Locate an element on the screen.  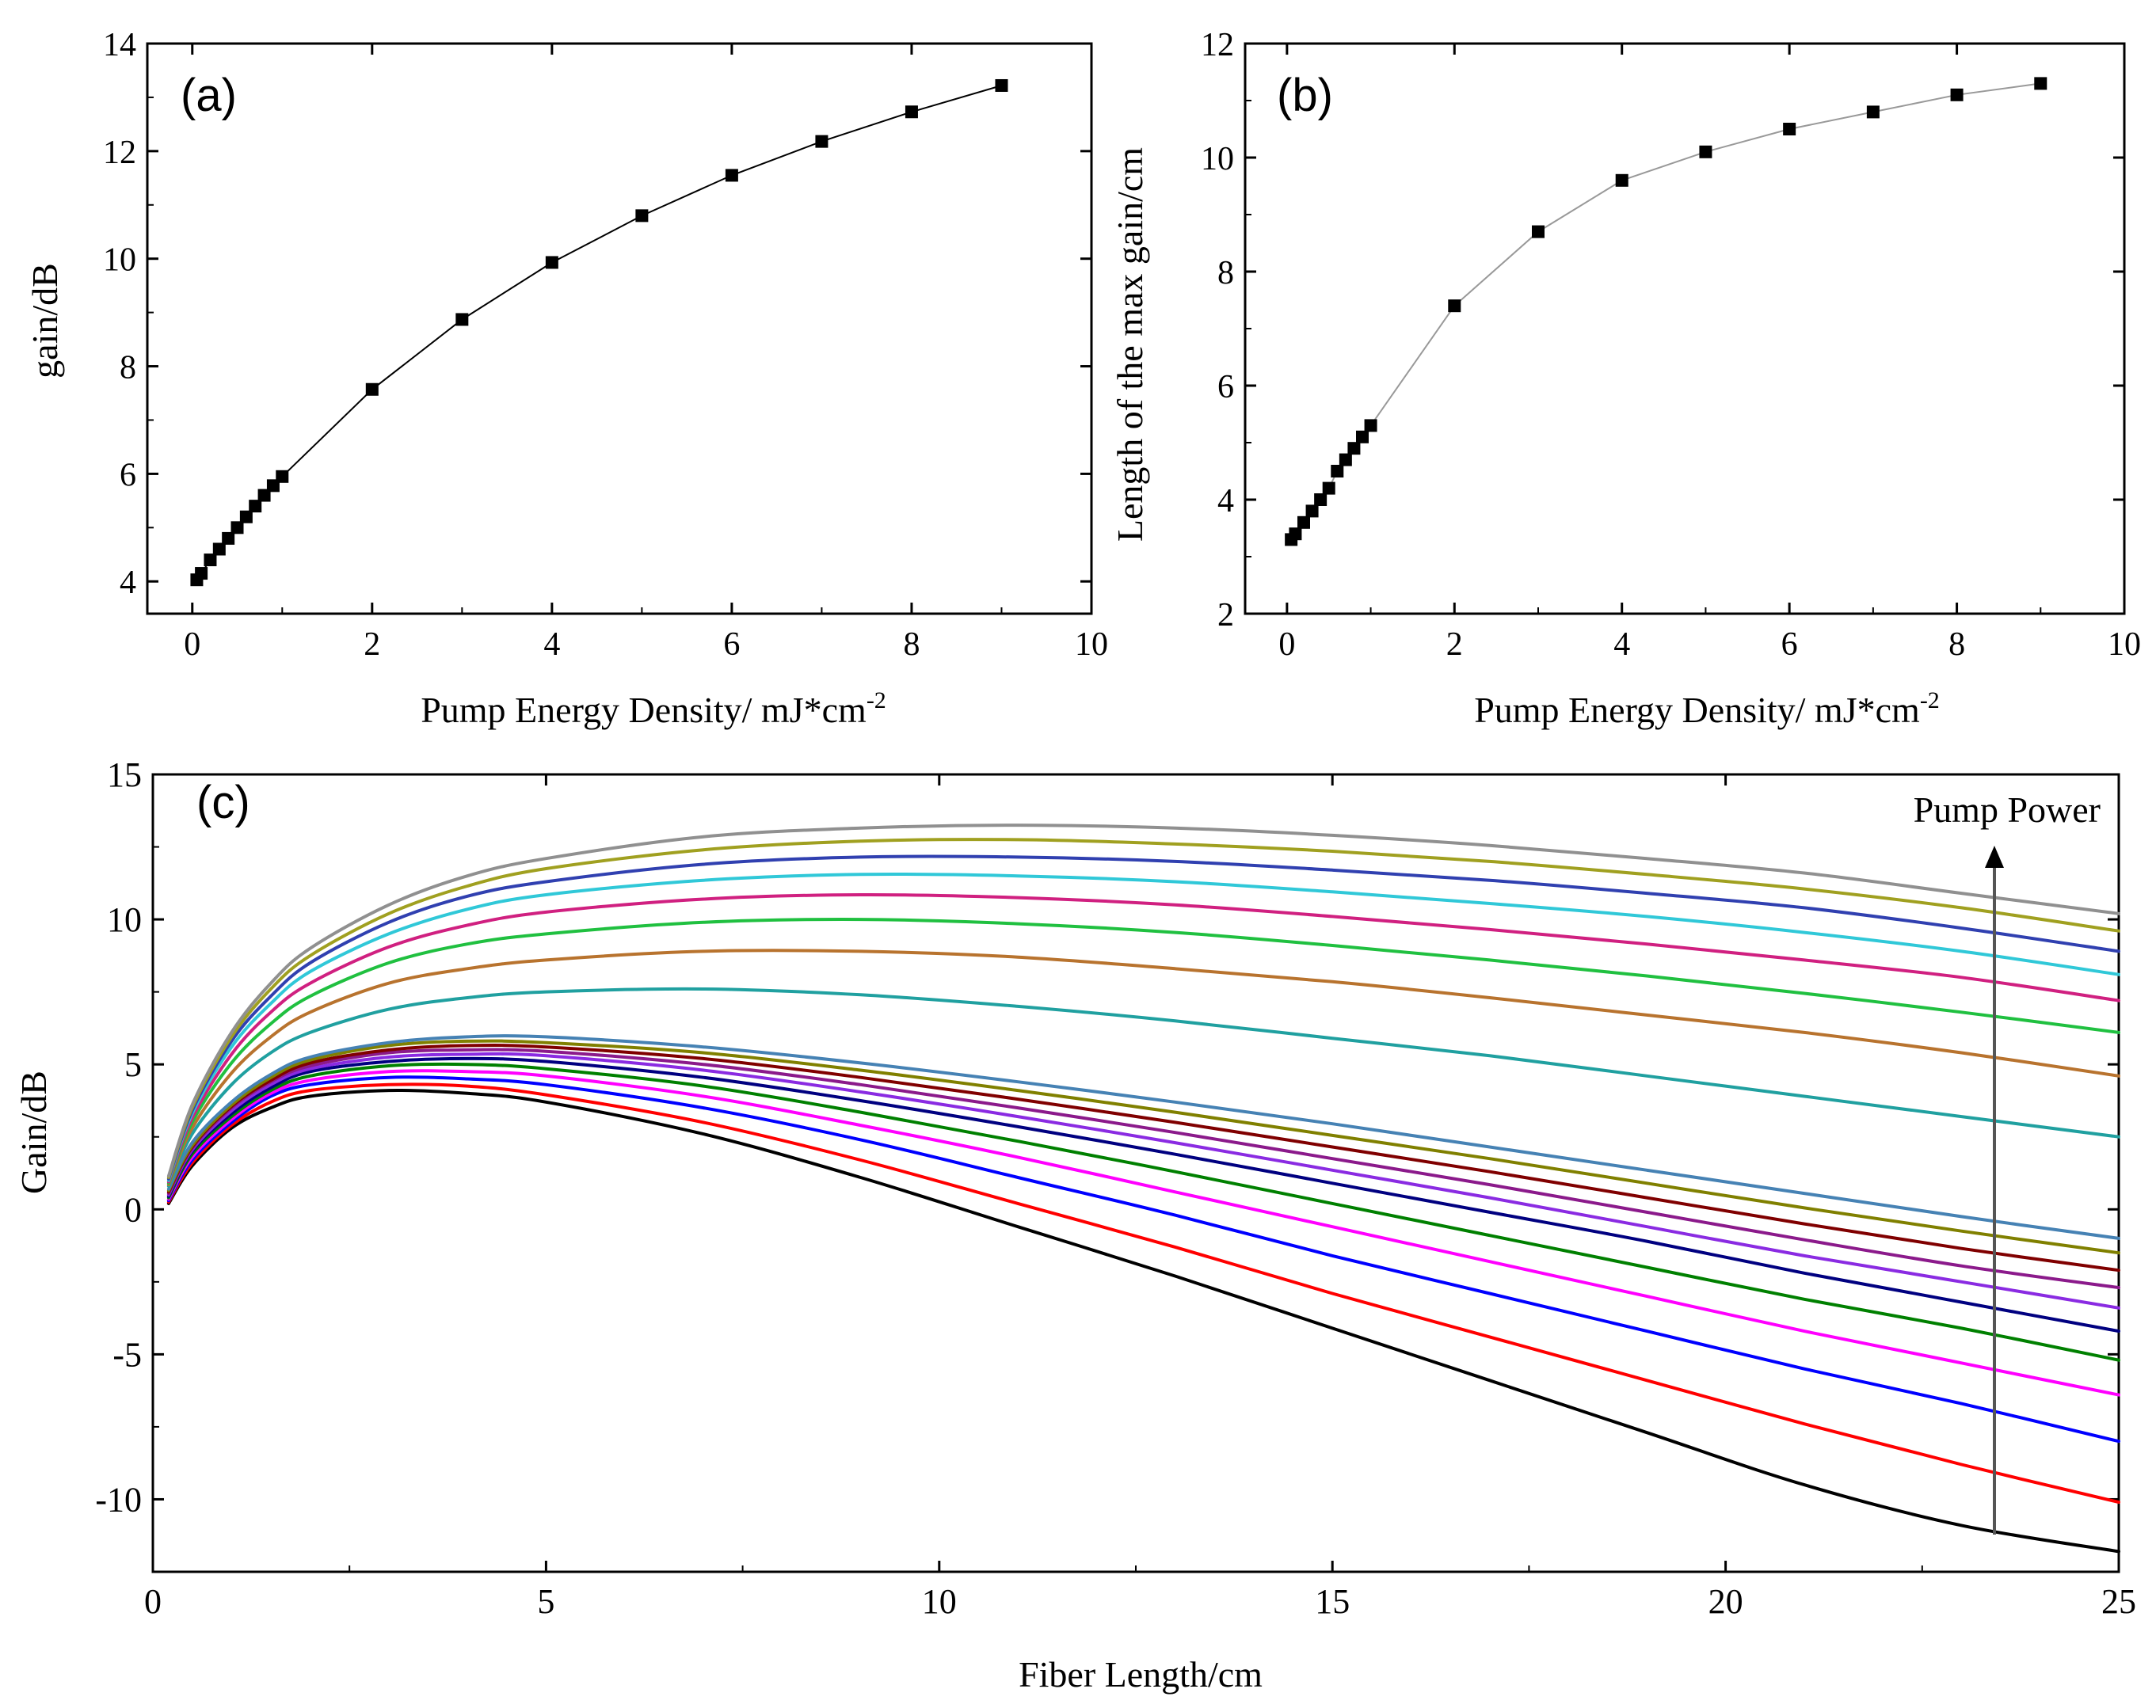
x-tick-label: 20 is located at coordinates (1725, 1601).